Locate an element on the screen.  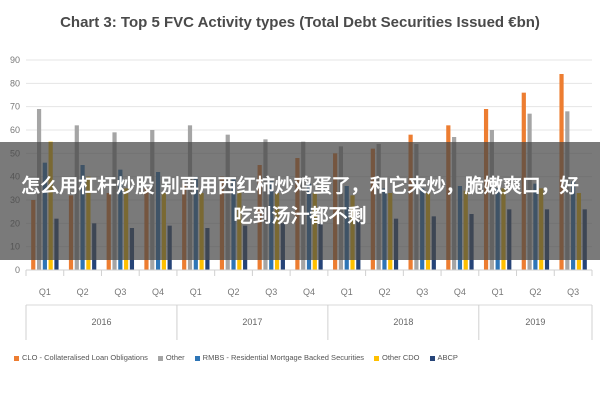
overlay-text: 怎么用杠杆炒股 别再用西红柿炒鸡蛋了，和它来炒，脆嫩爽口，好吃到汤汁都不剩 is located at coordinates (300, 201).